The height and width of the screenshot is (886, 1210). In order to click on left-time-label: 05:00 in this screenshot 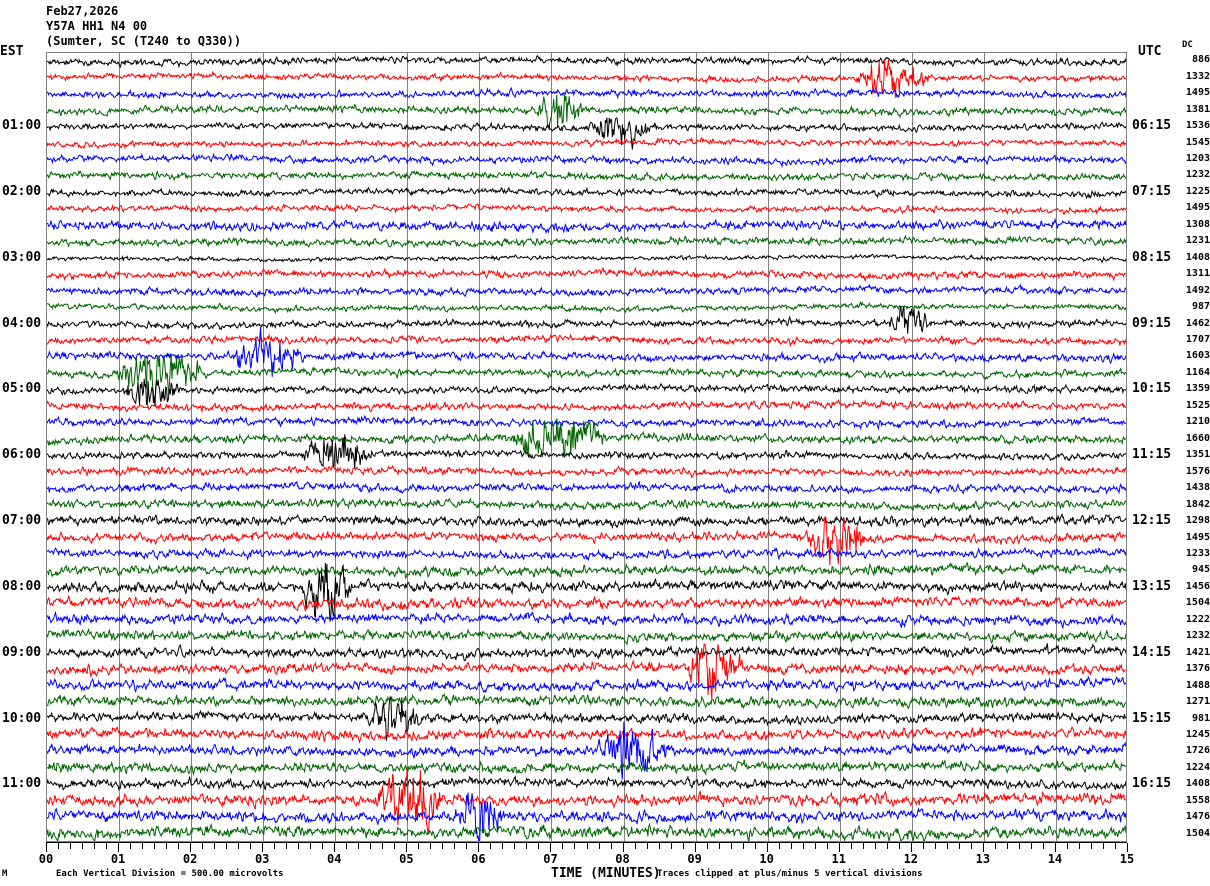, I will do `click(22, 389)`.